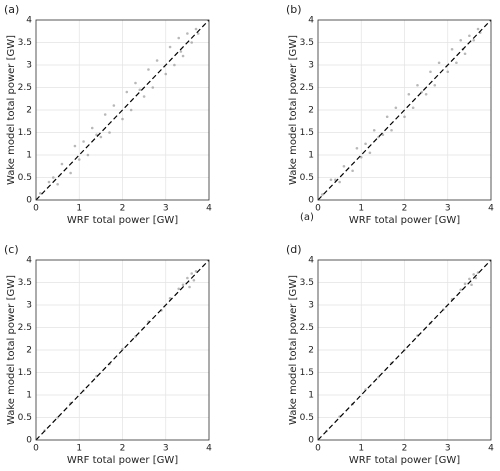 The width and height of the screenshot is (500, 471). What do you see at coordinates (448, 449) in the screenshot?
I see `x-tick-label: 3` at bounding box center [448, 449].